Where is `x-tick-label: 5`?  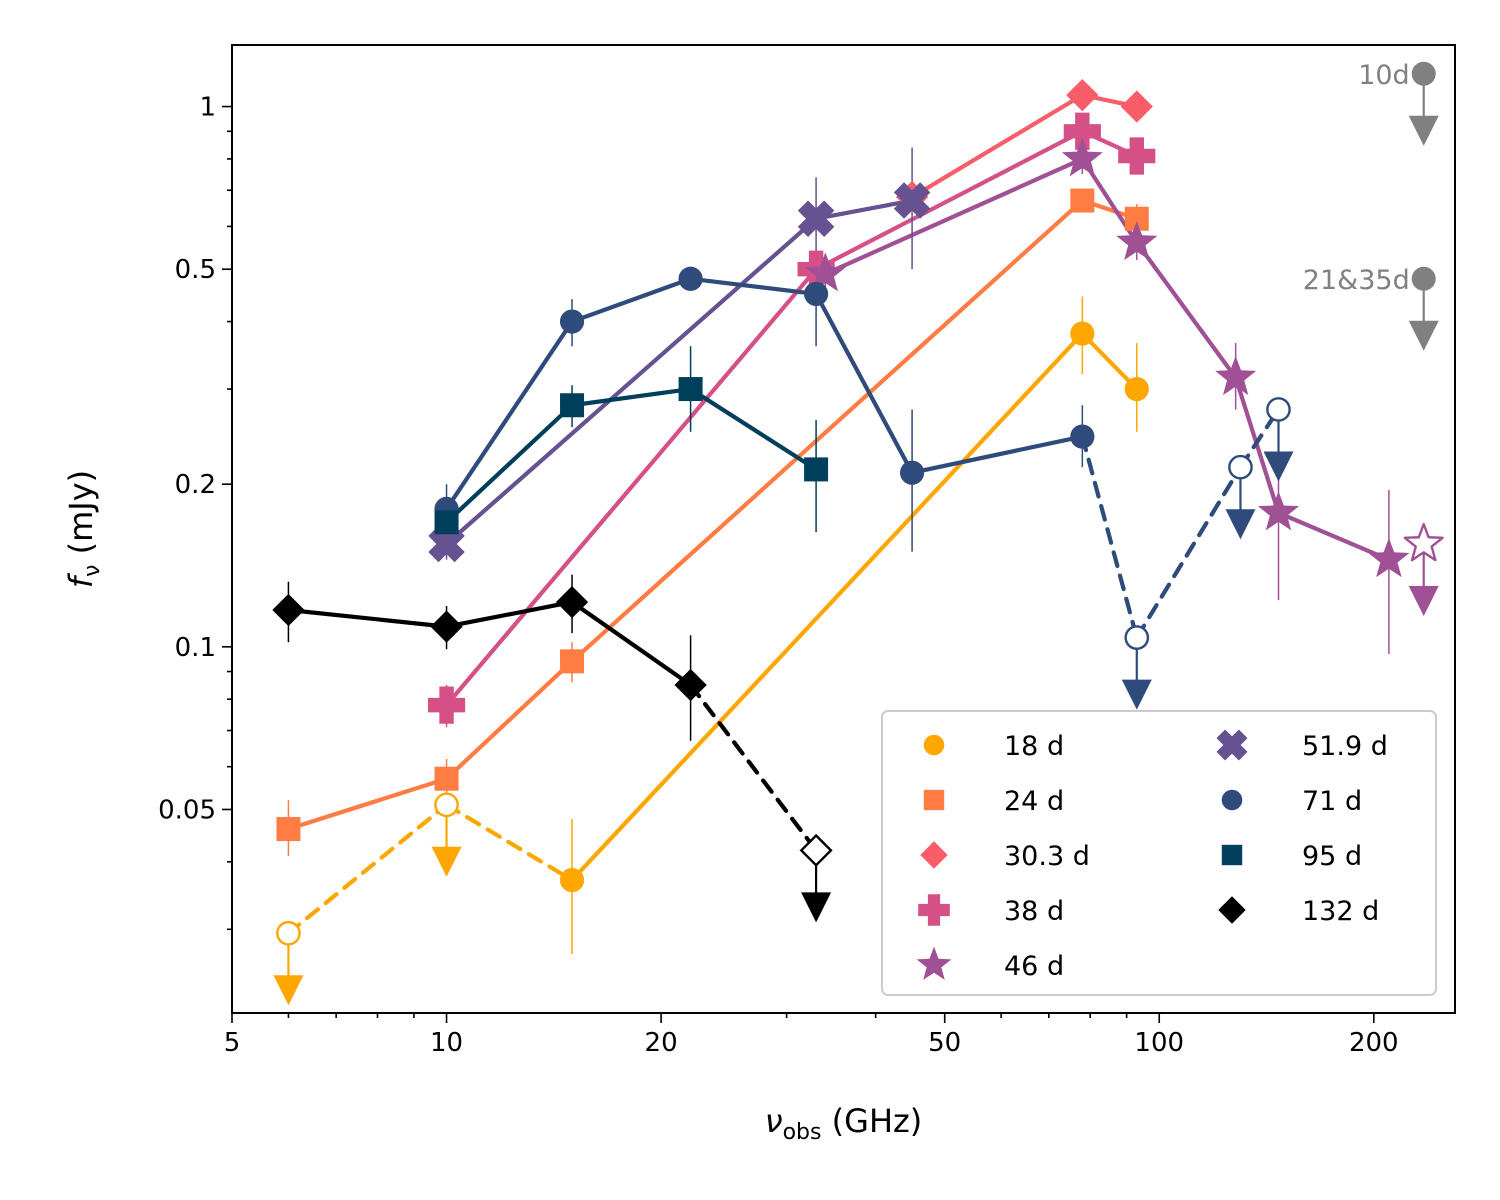 x-tick-label: 5 is located at coordinates (232, 1043).